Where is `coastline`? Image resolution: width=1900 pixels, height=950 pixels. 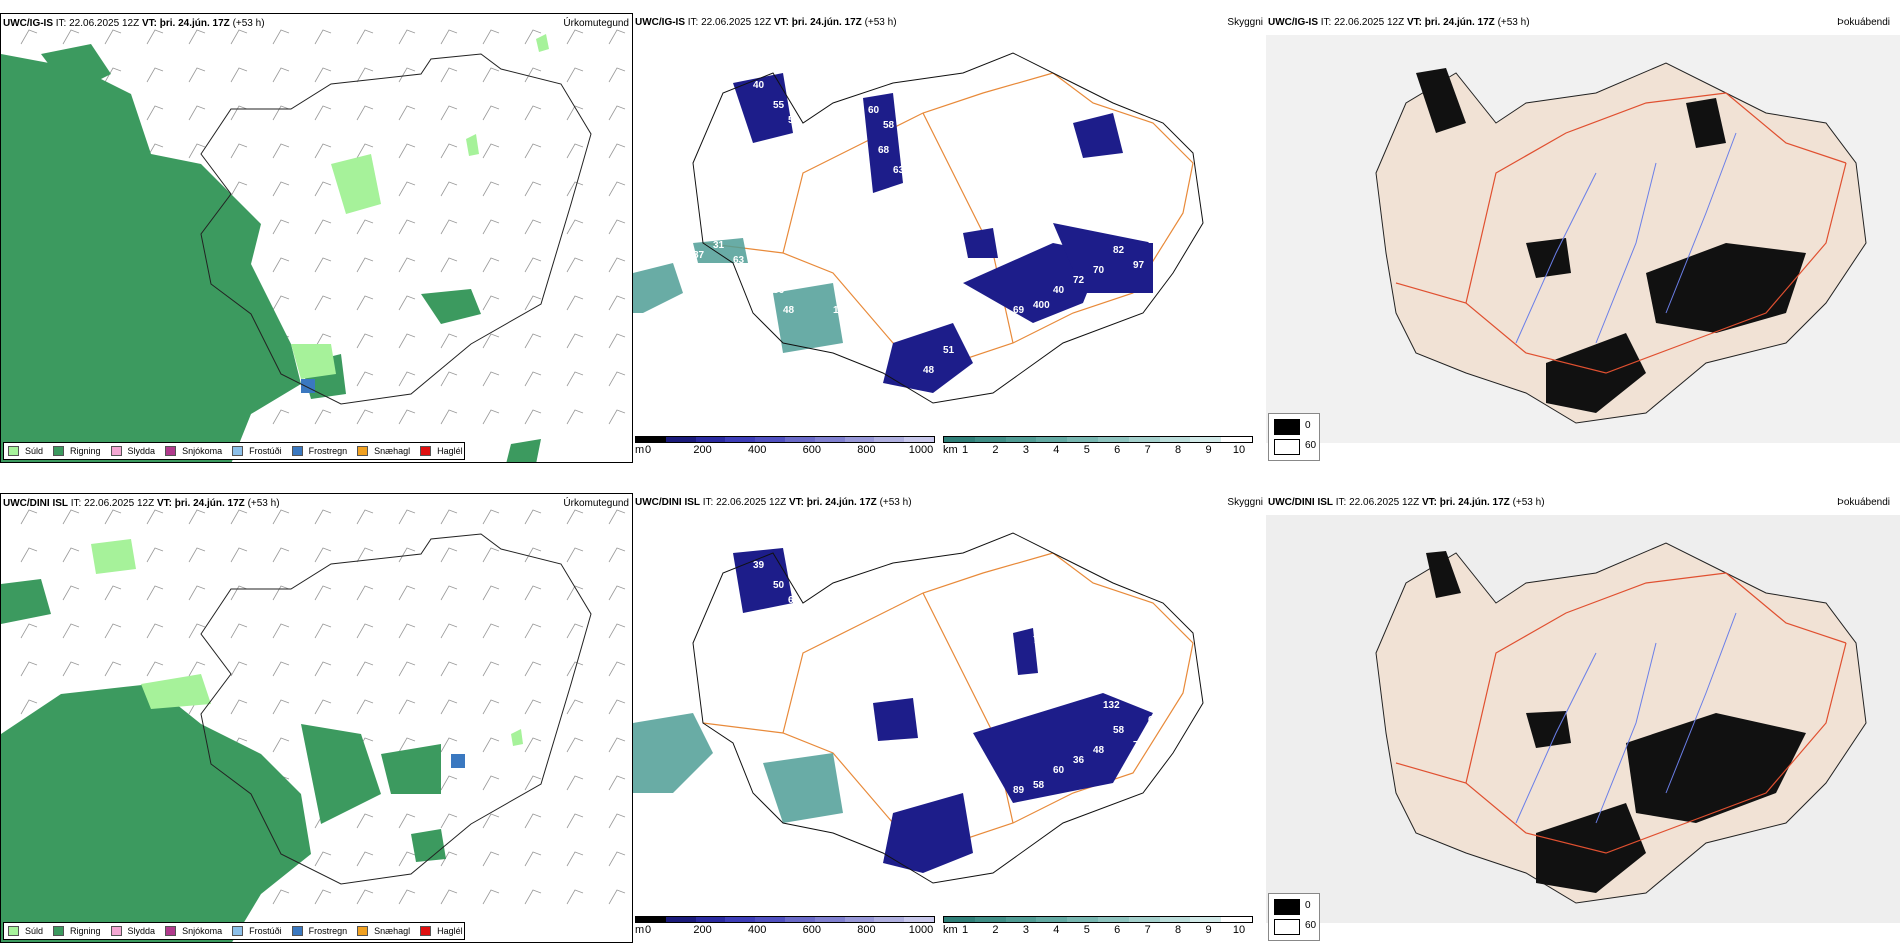 coastline is located at coordinates (948, 228).